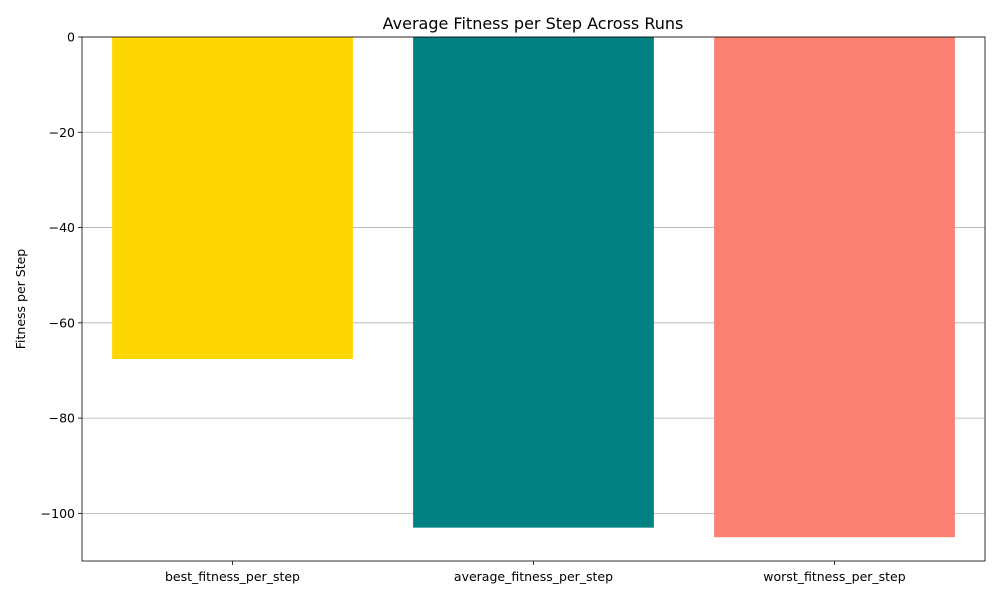 This screenshot has height=600, width=1000. Describe the element at coordinates (58, 513) in the screenshot. I see `y-tick-label: −100` at that location.